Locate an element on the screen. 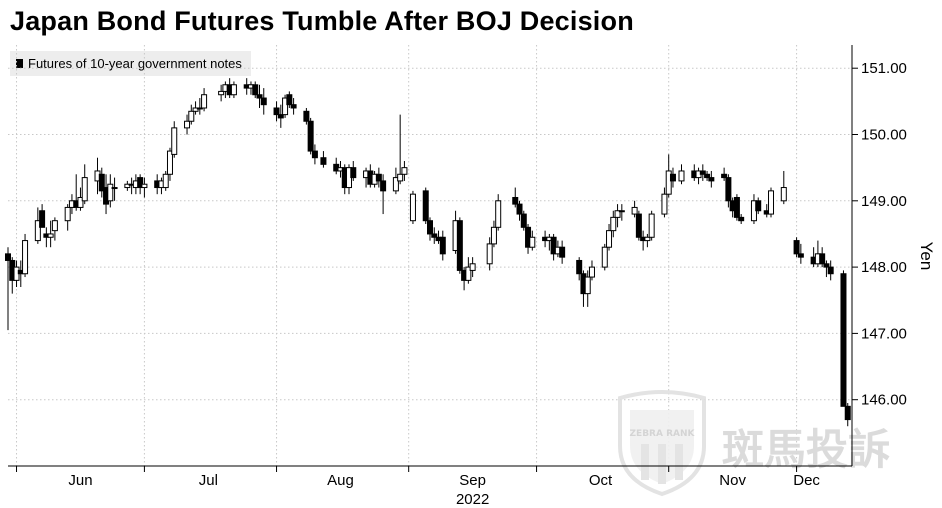 Image resolution: width=942 pixels, height=508 pixels. y-tick-label-5: 151.00 is located at coordinates (884, 68).